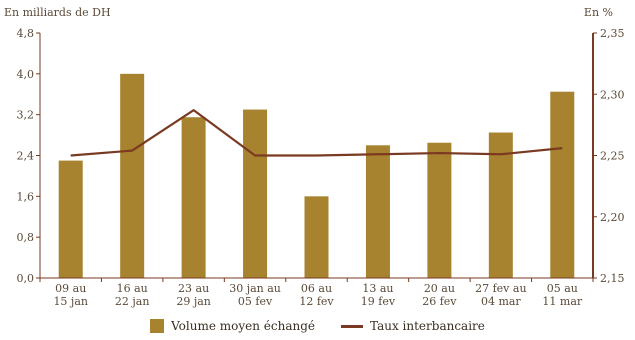  I want to click on legend-swatch-volume, so click(157, 326).